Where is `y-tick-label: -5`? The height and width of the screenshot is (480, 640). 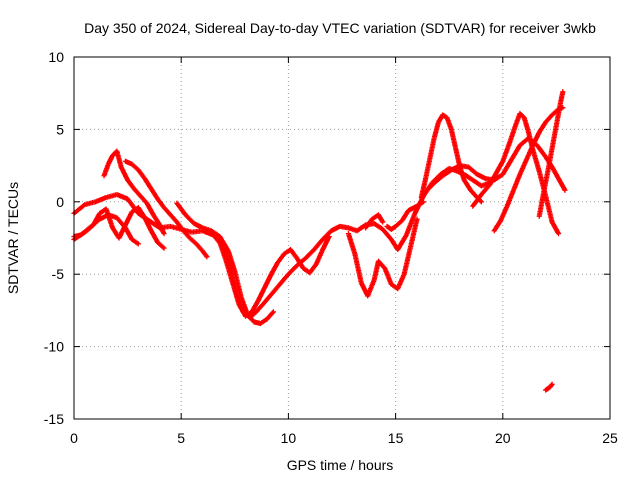 y-tick-label: -5 is located at coordinates (58, 274).